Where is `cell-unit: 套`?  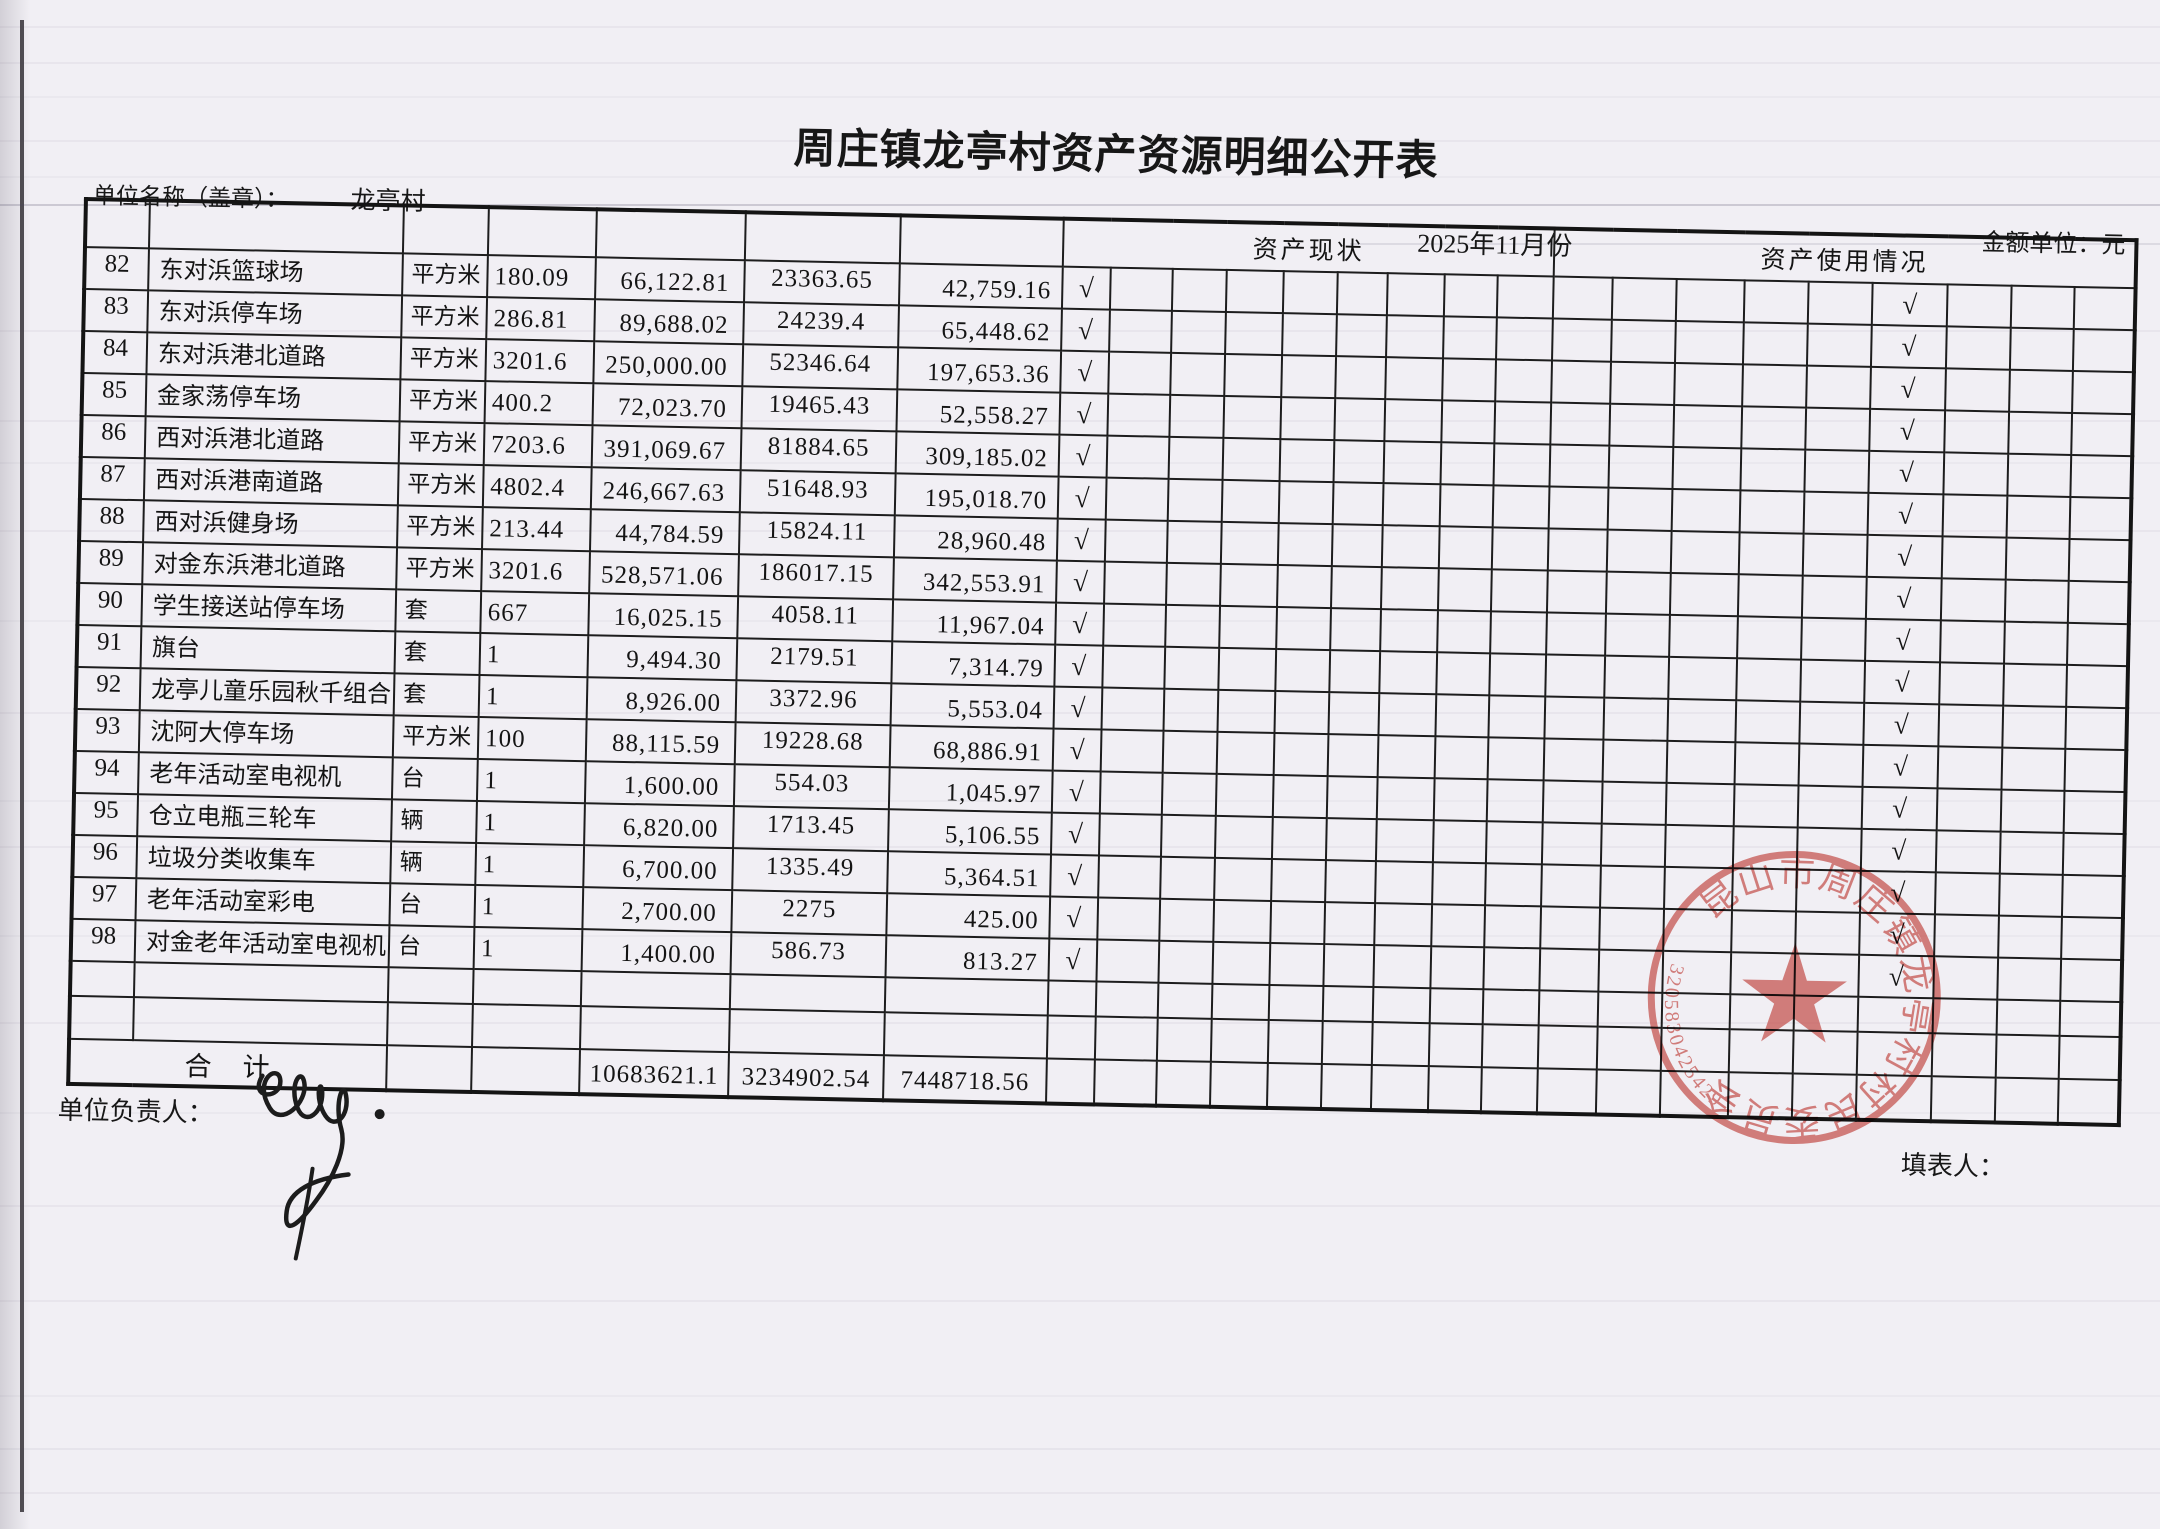 cell-unit: 套 is located at coordinates (437, 653).